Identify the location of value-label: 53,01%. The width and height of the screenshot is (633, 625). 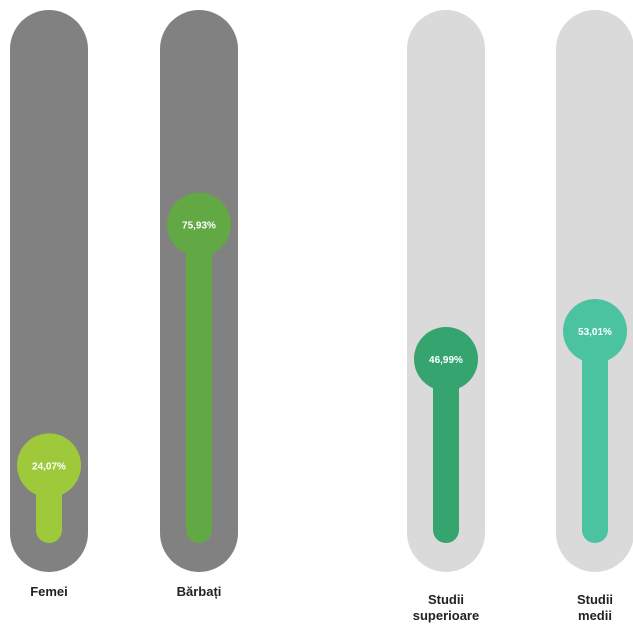
(595, 332).